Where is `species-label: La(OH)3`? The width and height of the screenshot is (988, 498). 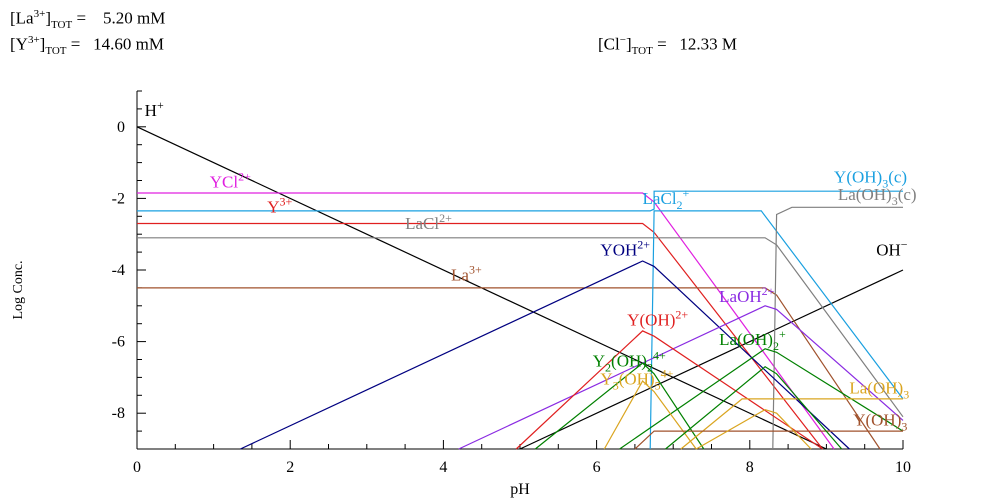 species-label: La(OH)3 is located at coordinates (879, 390).